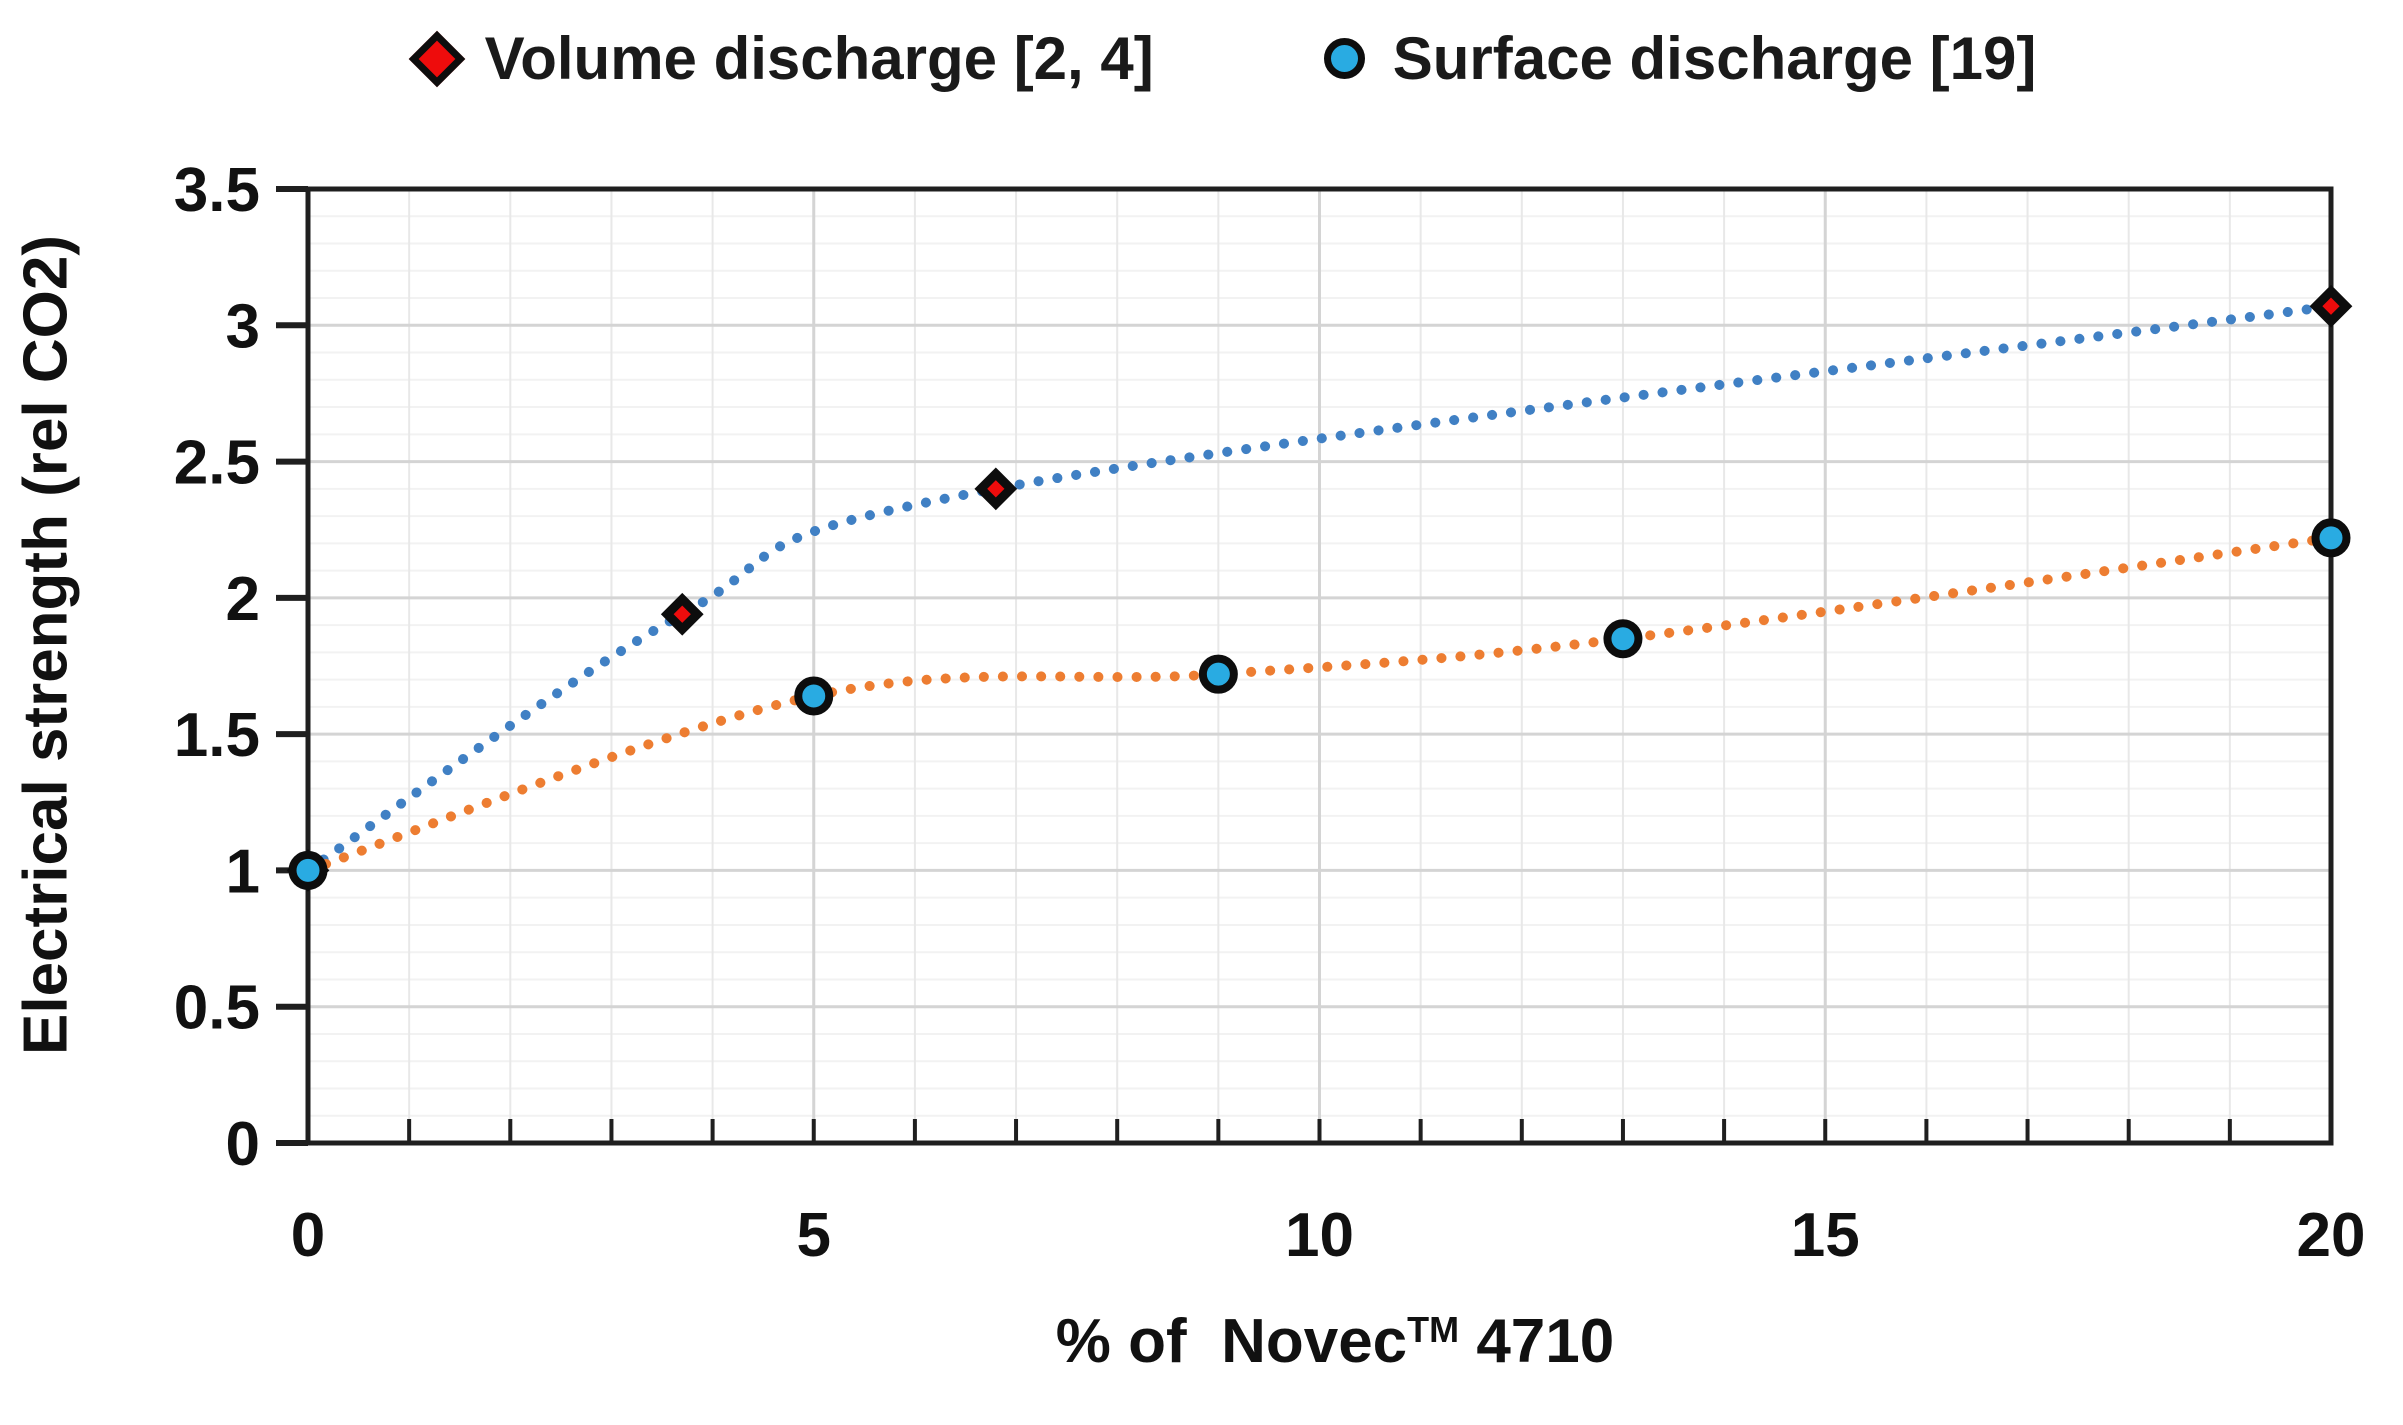  What do you see at coordinates (819, 58) in the screenshot?
I see `legend-label: Volume discharge [2, 4]` at bounding box center [819, 58].